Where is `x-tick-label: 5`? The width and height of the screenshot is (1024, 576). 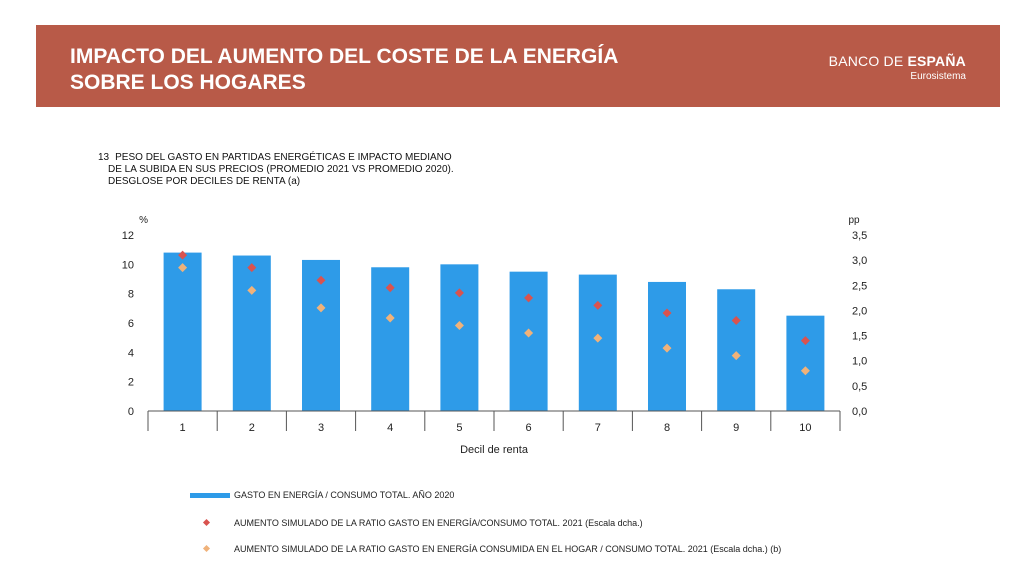 x-tick-label: 5 is located at coordinates (459, 428).